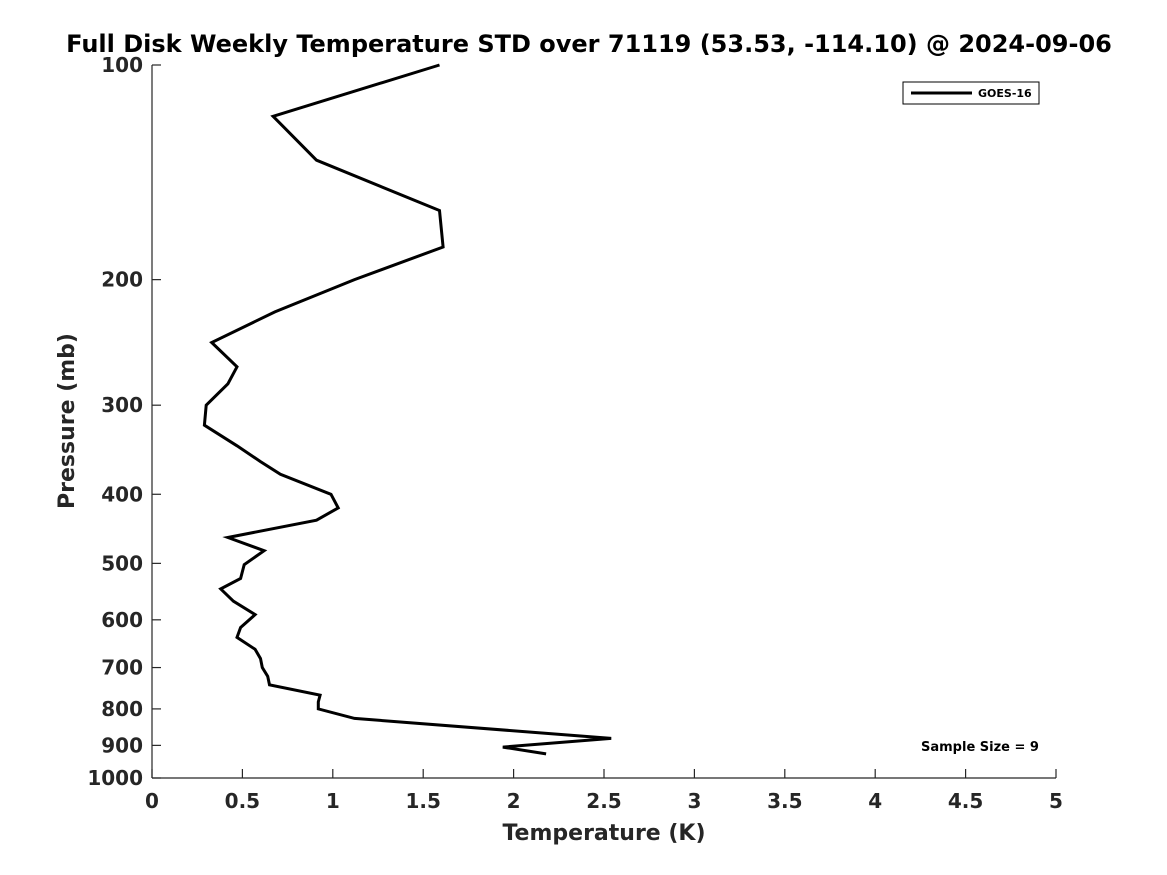  What do you see at coordinates (242, 801) in the screenshot?
I see `x-tick-label: 0.5` at bounding box center [242, 801].